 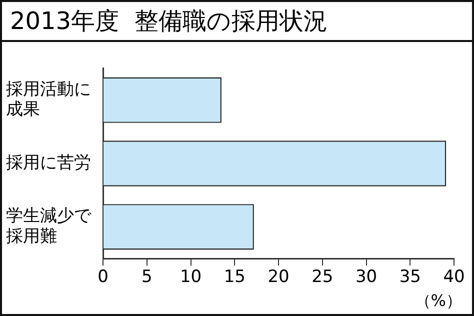 What do you see at coordinates (48, 162) in the screenshot?
I see `y-tick-label: 採用に苦労` at bounding box center [48, 162].